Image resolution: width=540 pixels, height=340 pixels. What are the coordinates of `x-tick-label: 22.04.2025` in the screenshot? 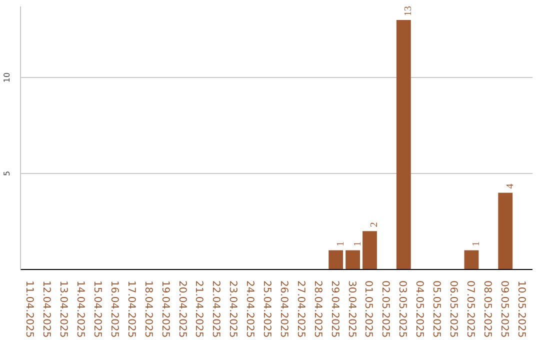 It's located at (216, 309).